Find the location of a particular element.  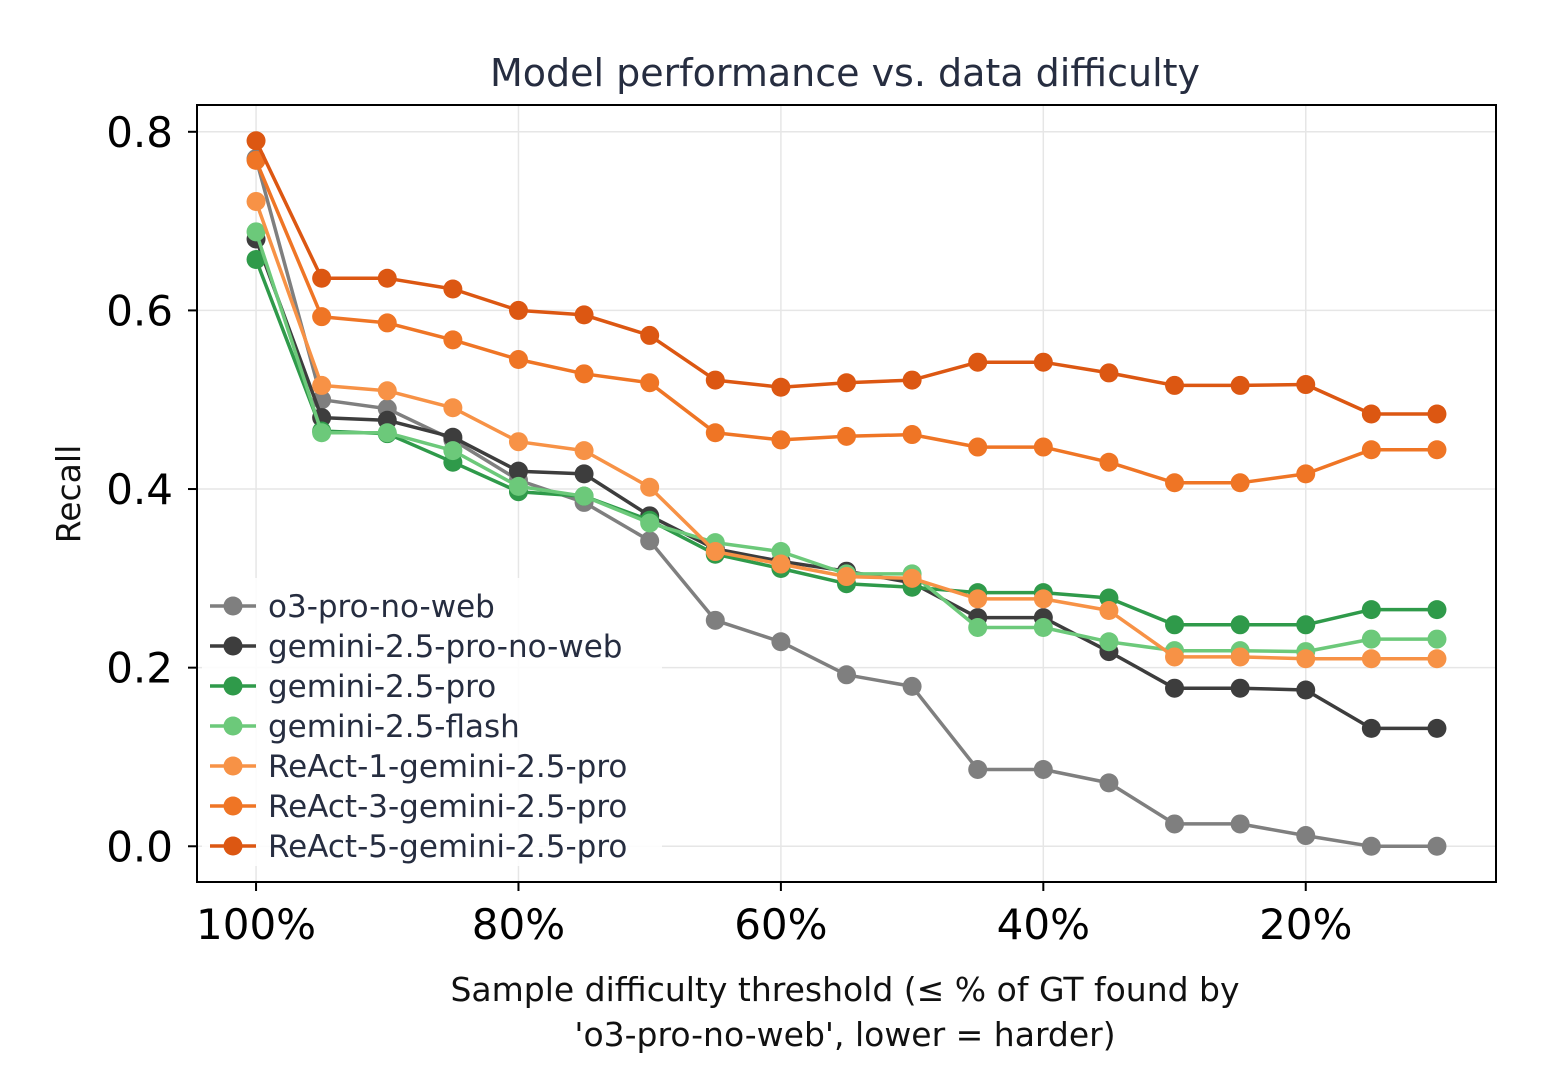

x-tick-label: 20% is located at coordinates (1305, 924).